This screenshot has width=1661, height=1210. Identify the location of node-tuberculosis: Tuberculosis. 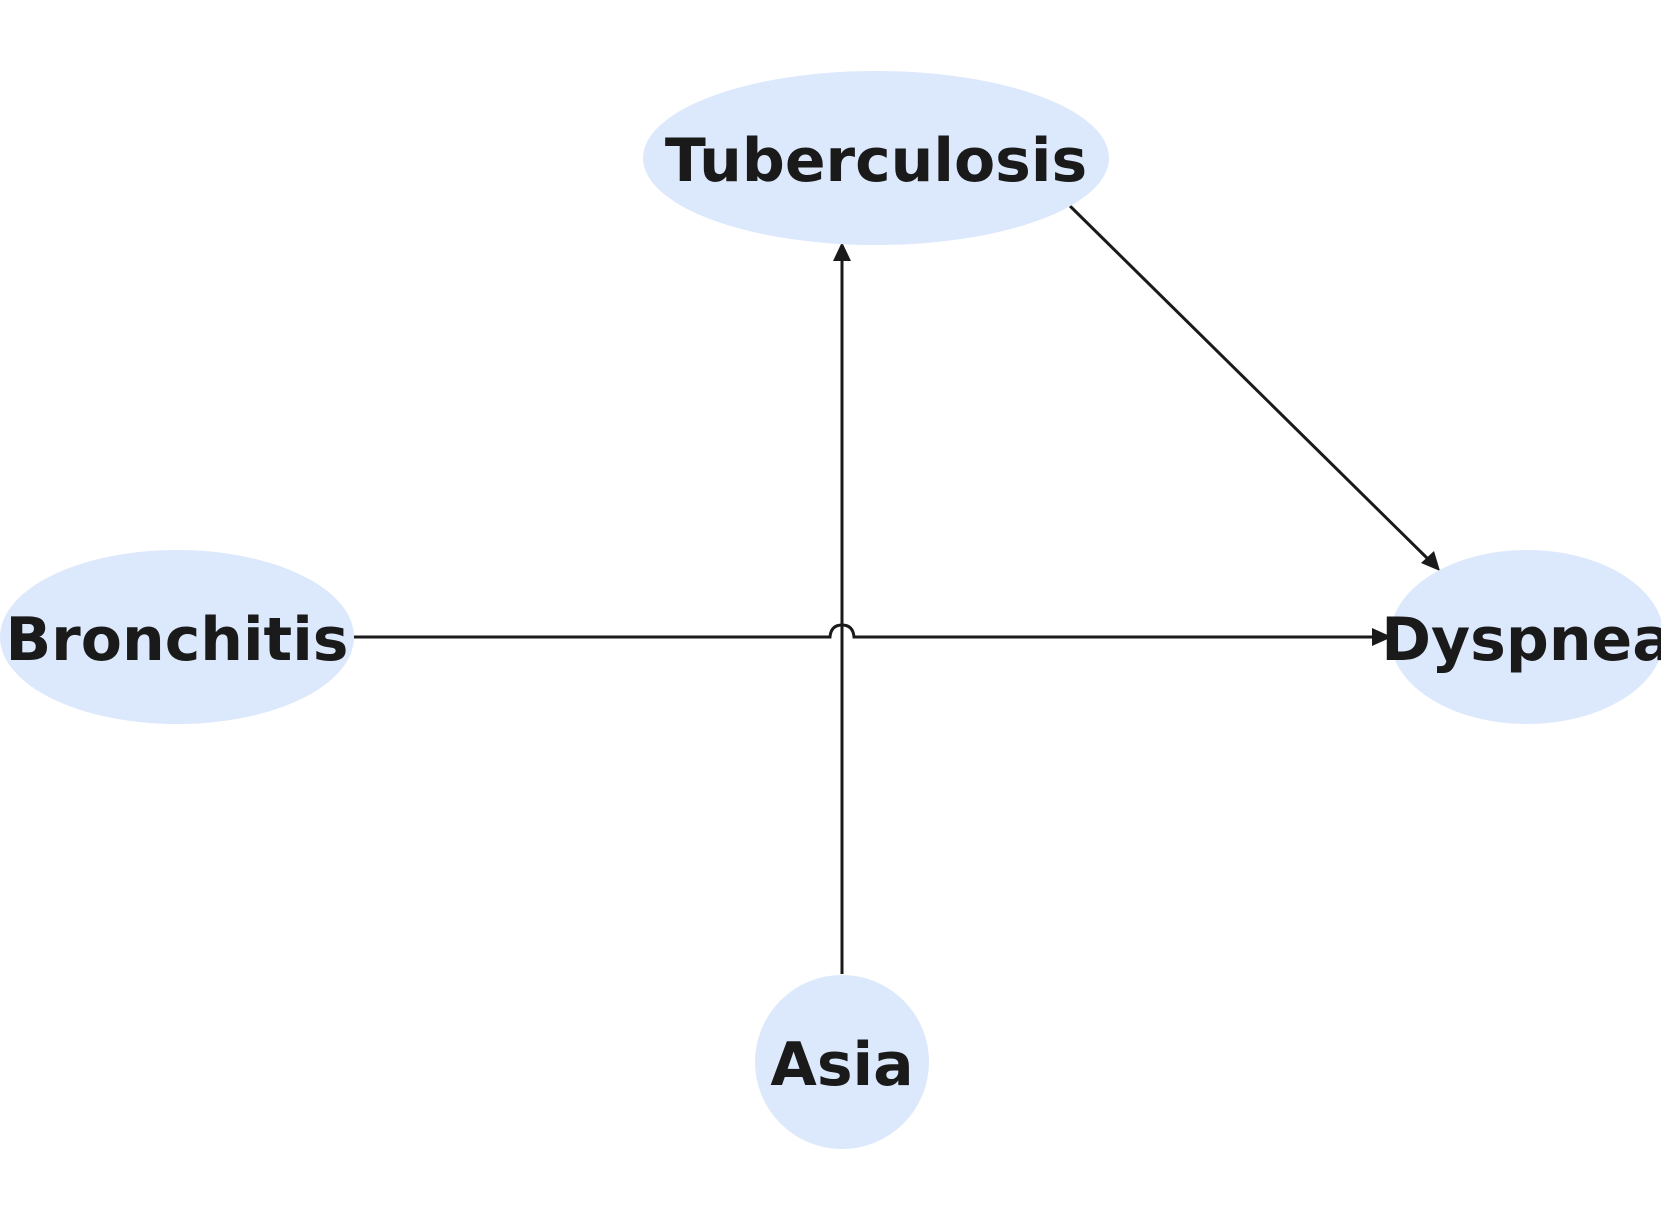
(876, 158).